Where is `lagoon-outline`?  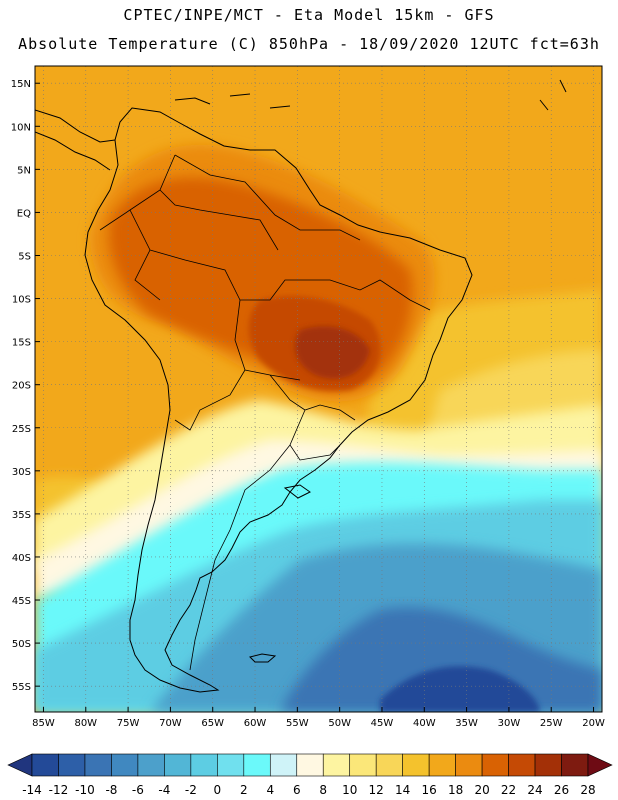 lagoon-outline is located at coordinates (297, 491).